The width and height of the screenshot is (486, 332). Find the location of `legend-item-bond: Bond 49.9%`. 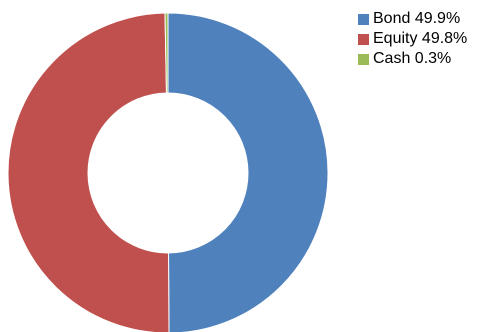

legend-item-bond: Bond 49.9% is located at coordinates (412, 19).